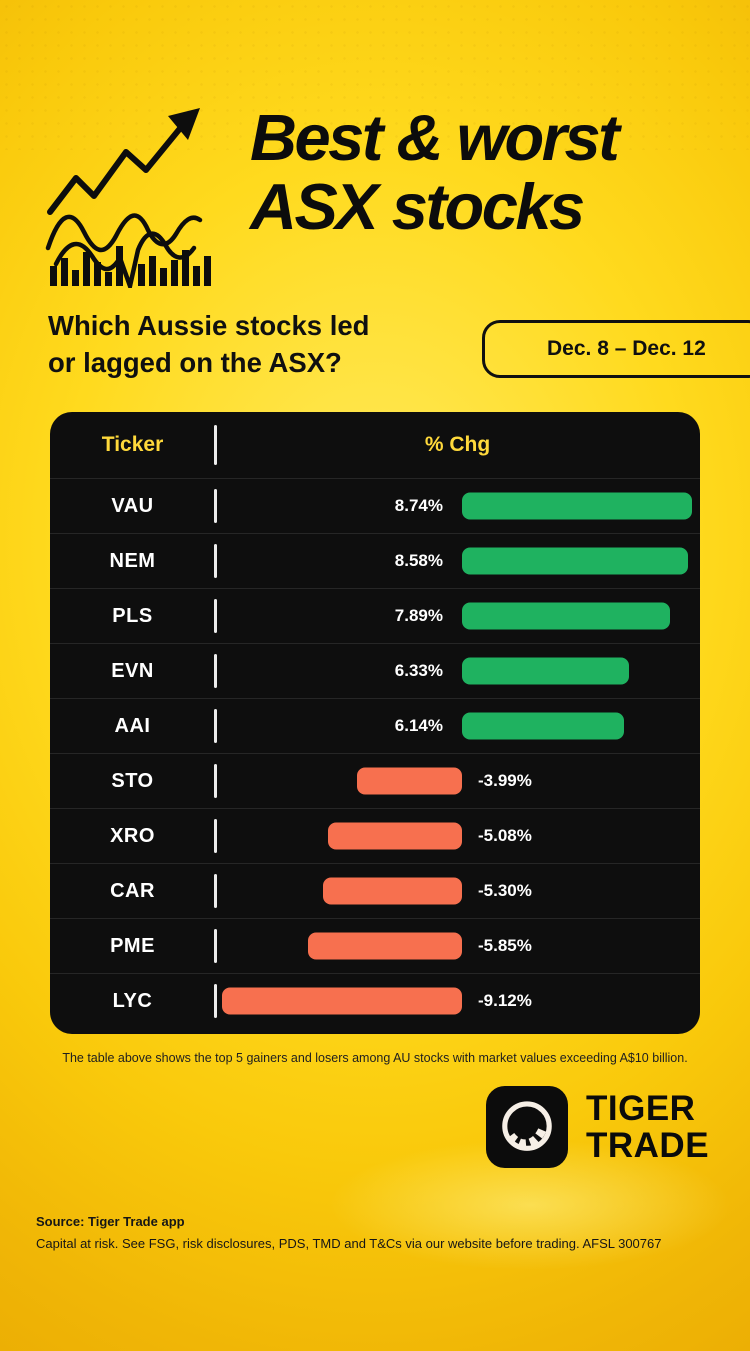  I want to click on page-title: Best & worst ASX stocks, so click(435, 172).